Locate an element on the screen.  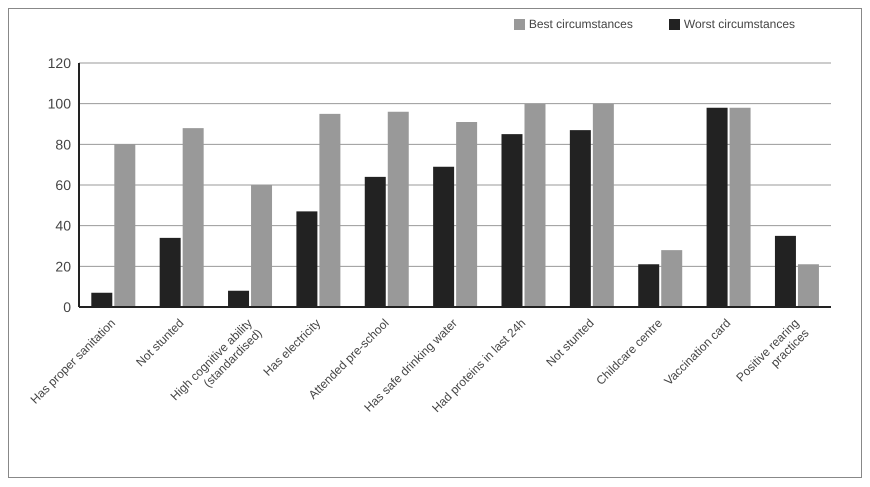
y-tick-label: 80 is located at coordinates (63, 144).